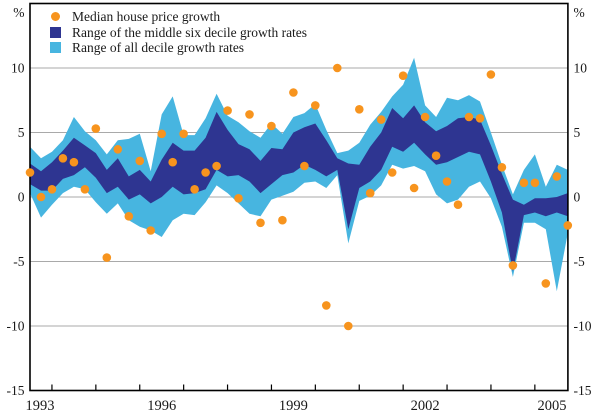  What do you see at coordinates (16, 326) in the screenshot?
I see `y-axis-label-left: -10` at bounding box center [16, 326].